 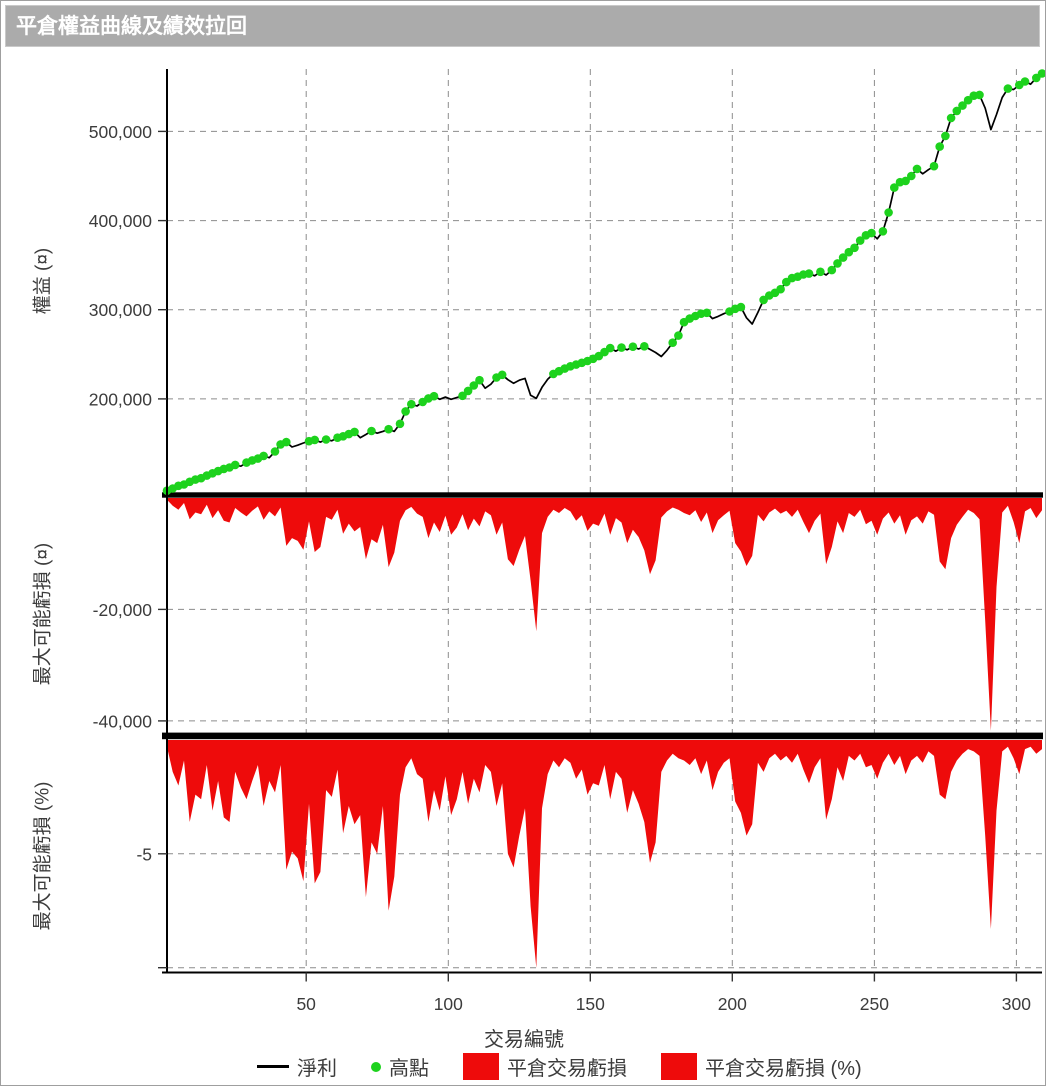 What do you see at coordinates (874, 1004) in the screenshot?
I see `x-tick-label: 250` at bounding box center [874, 1004].